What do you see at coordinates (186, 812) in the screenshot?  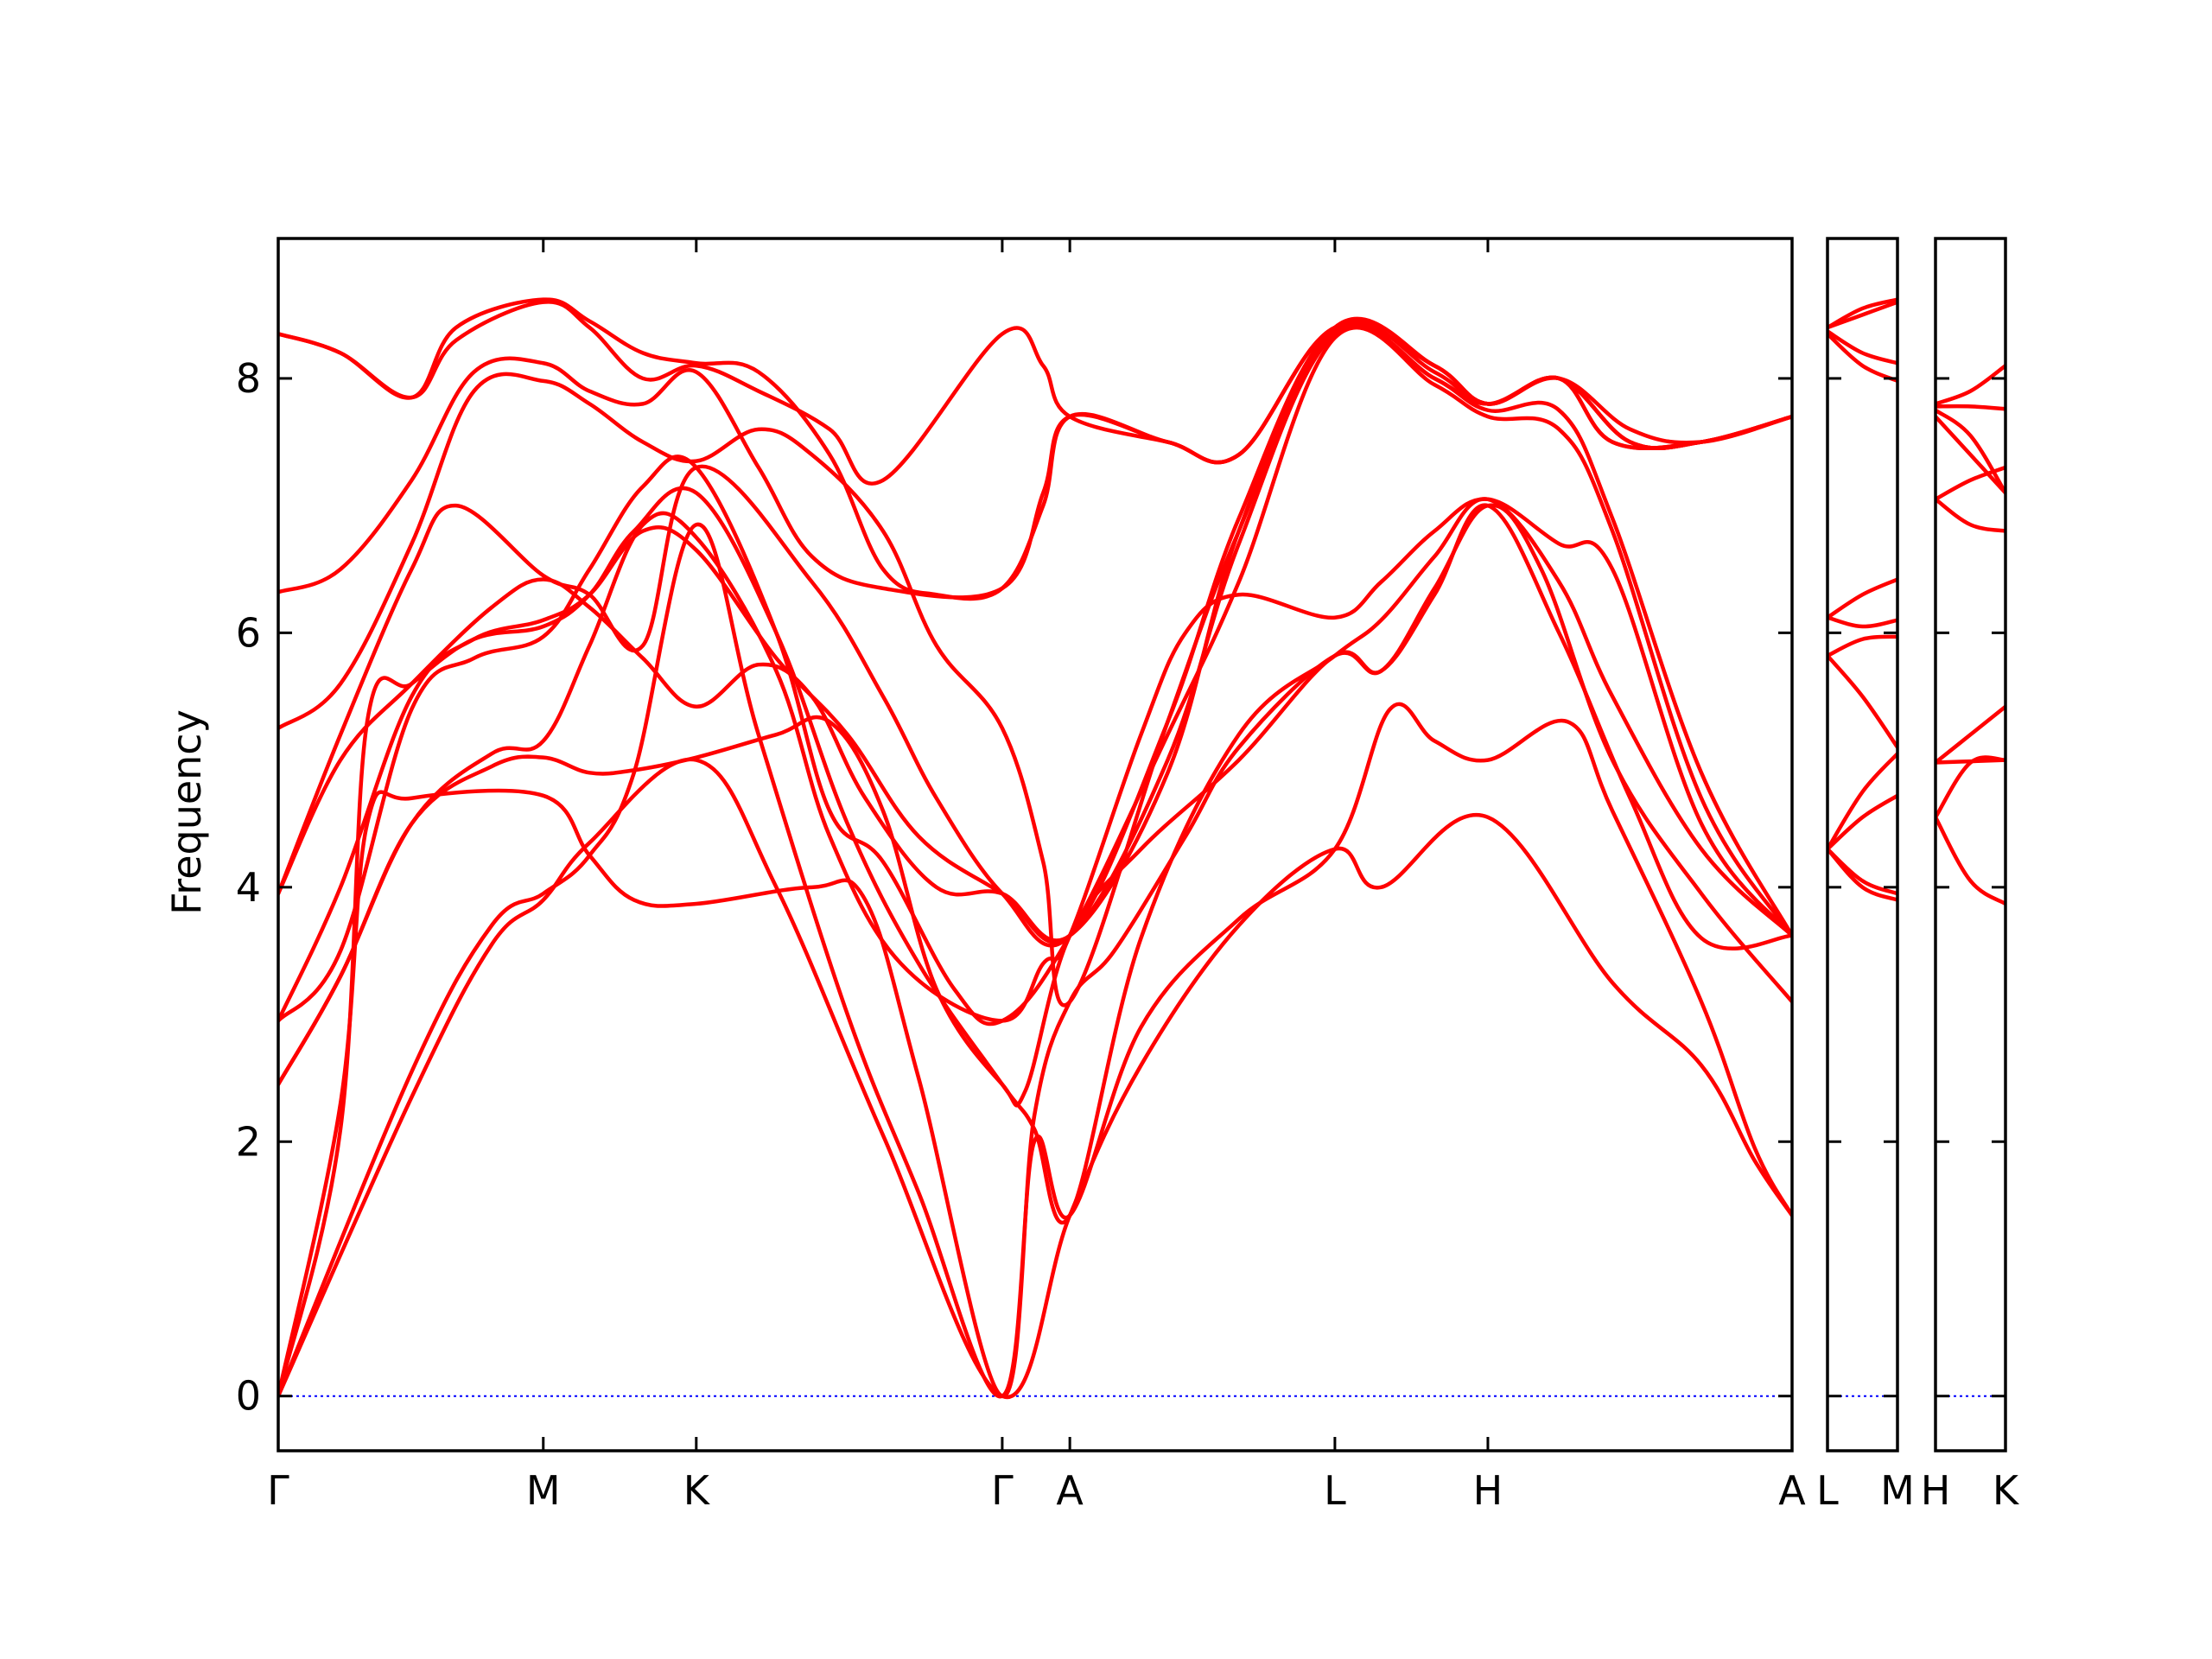 I see `y-axis-label: Frequency` at bounding box center [186, 812].